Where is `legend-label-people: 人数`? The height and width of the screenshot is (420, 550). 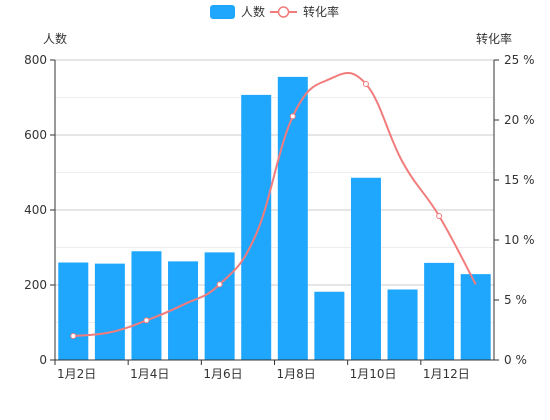
legend-label-people: 人数 is located at coordinates (253, 11).